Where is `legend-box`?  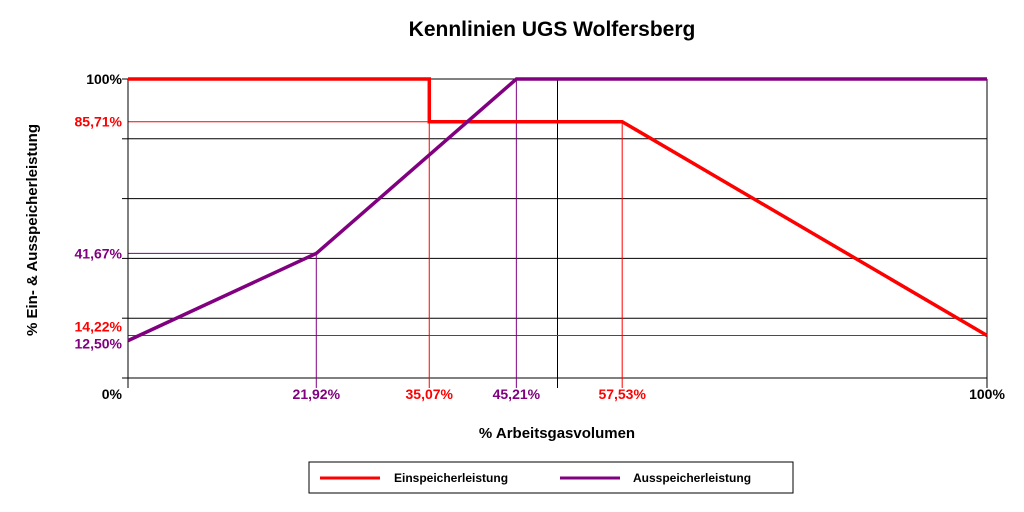
legend-box is located at coordinates (551, 477).